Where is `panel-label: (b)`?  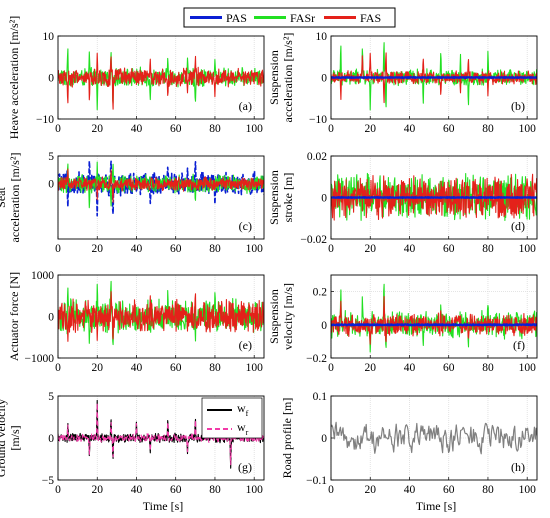
panel-label: (b) is located at coordinates (518, 106).